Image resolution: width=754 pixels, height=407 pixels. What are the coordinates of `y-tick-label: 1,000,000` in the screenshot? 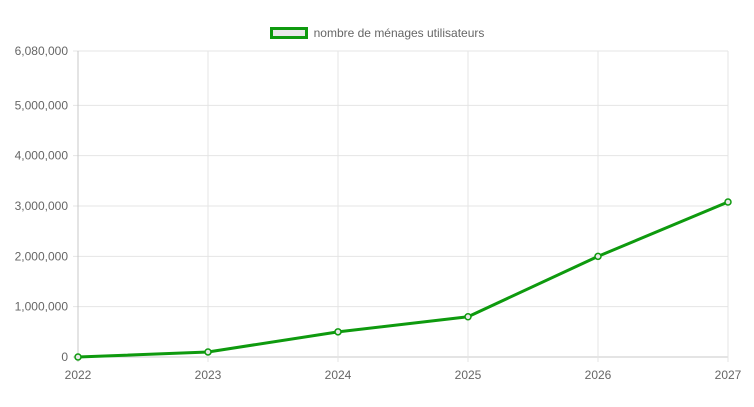 It's located at (42, 307).